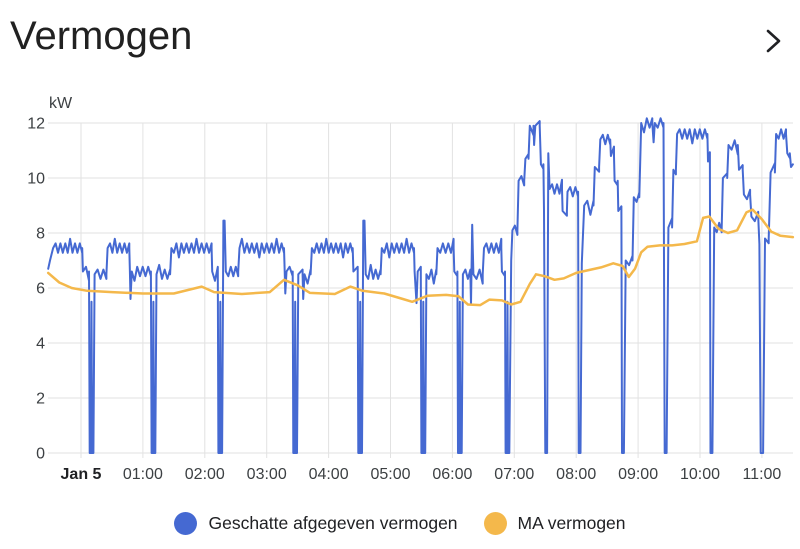 The image size is (800, 549). Describe the element at coordinates (36, 179) in the screenshot. I see `svg-text: 10` at that location.